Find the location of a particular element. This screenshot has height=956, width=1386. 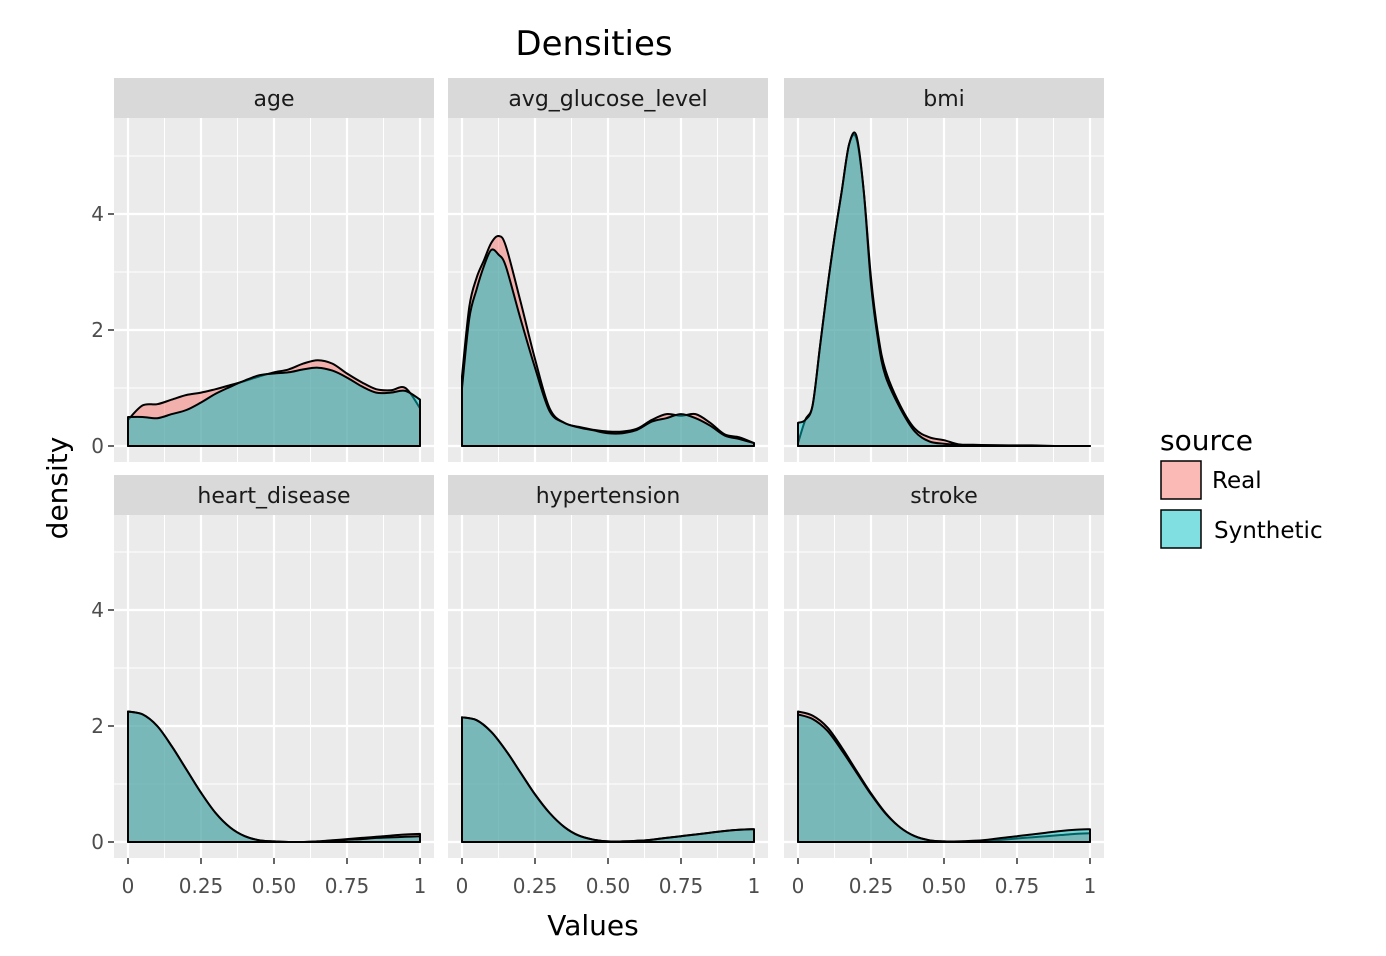

facet-avg_glucose_level: avg_glucose_level is located at coordinates (608, 270).